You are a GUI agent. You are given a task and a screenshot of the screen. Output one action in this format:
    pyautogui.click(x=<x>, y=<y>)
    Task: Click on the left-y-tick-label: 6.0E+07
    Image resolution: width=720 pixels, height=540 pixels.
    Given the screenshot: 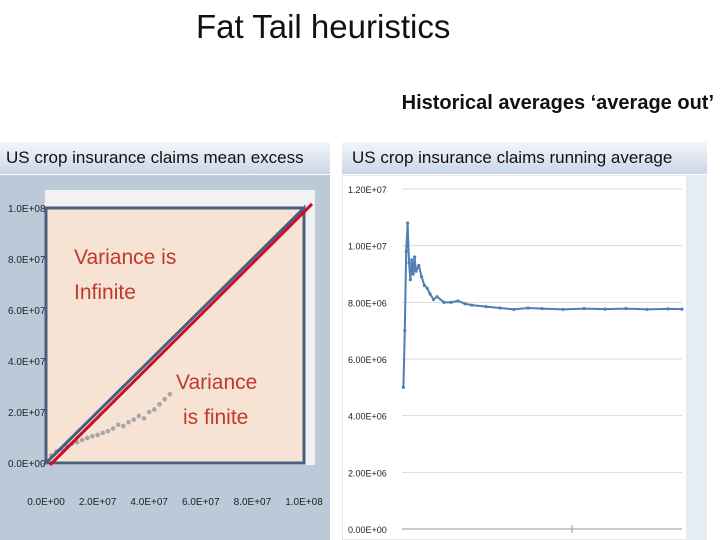 What is the action you would take?
    pyautogui.click(x=27, y=311)
    